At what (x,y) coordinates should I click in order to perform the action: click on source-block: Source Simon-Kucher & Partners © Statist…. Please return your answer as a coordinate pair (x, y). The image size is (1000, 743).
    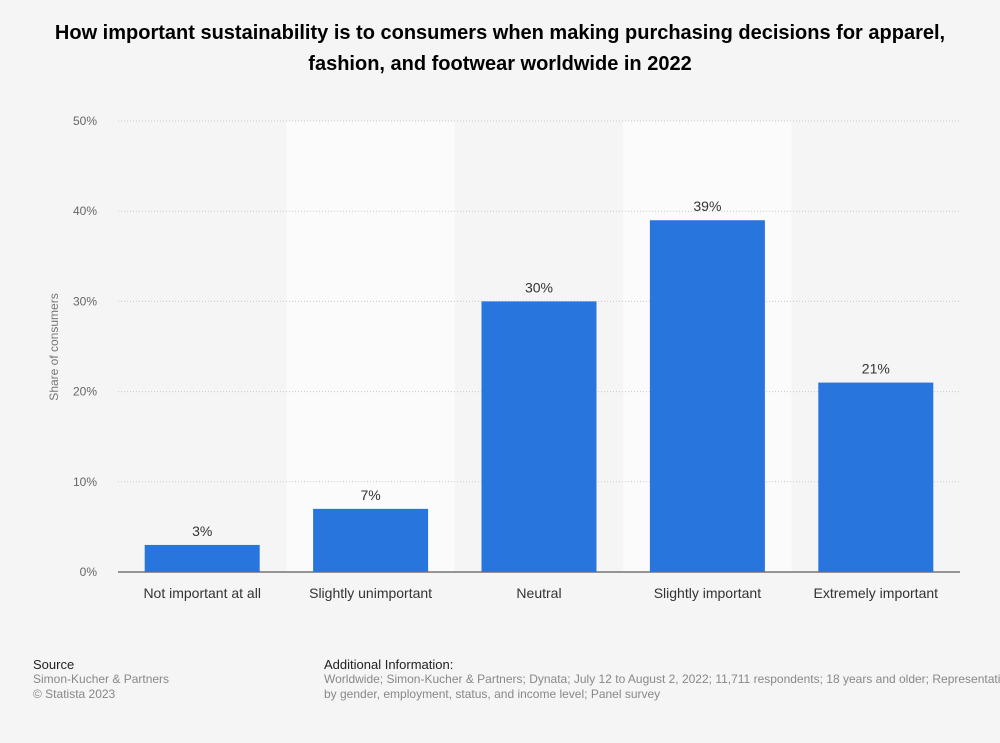
    Looking at the image, I should click on (101, 679).